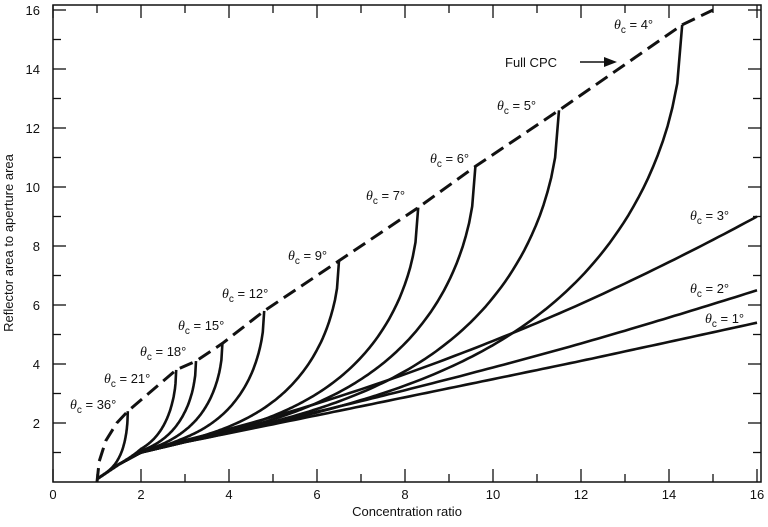  Describe the element at coordinates (33, 69) in the screenshot. I see `y-tick-label: 14` at that location.